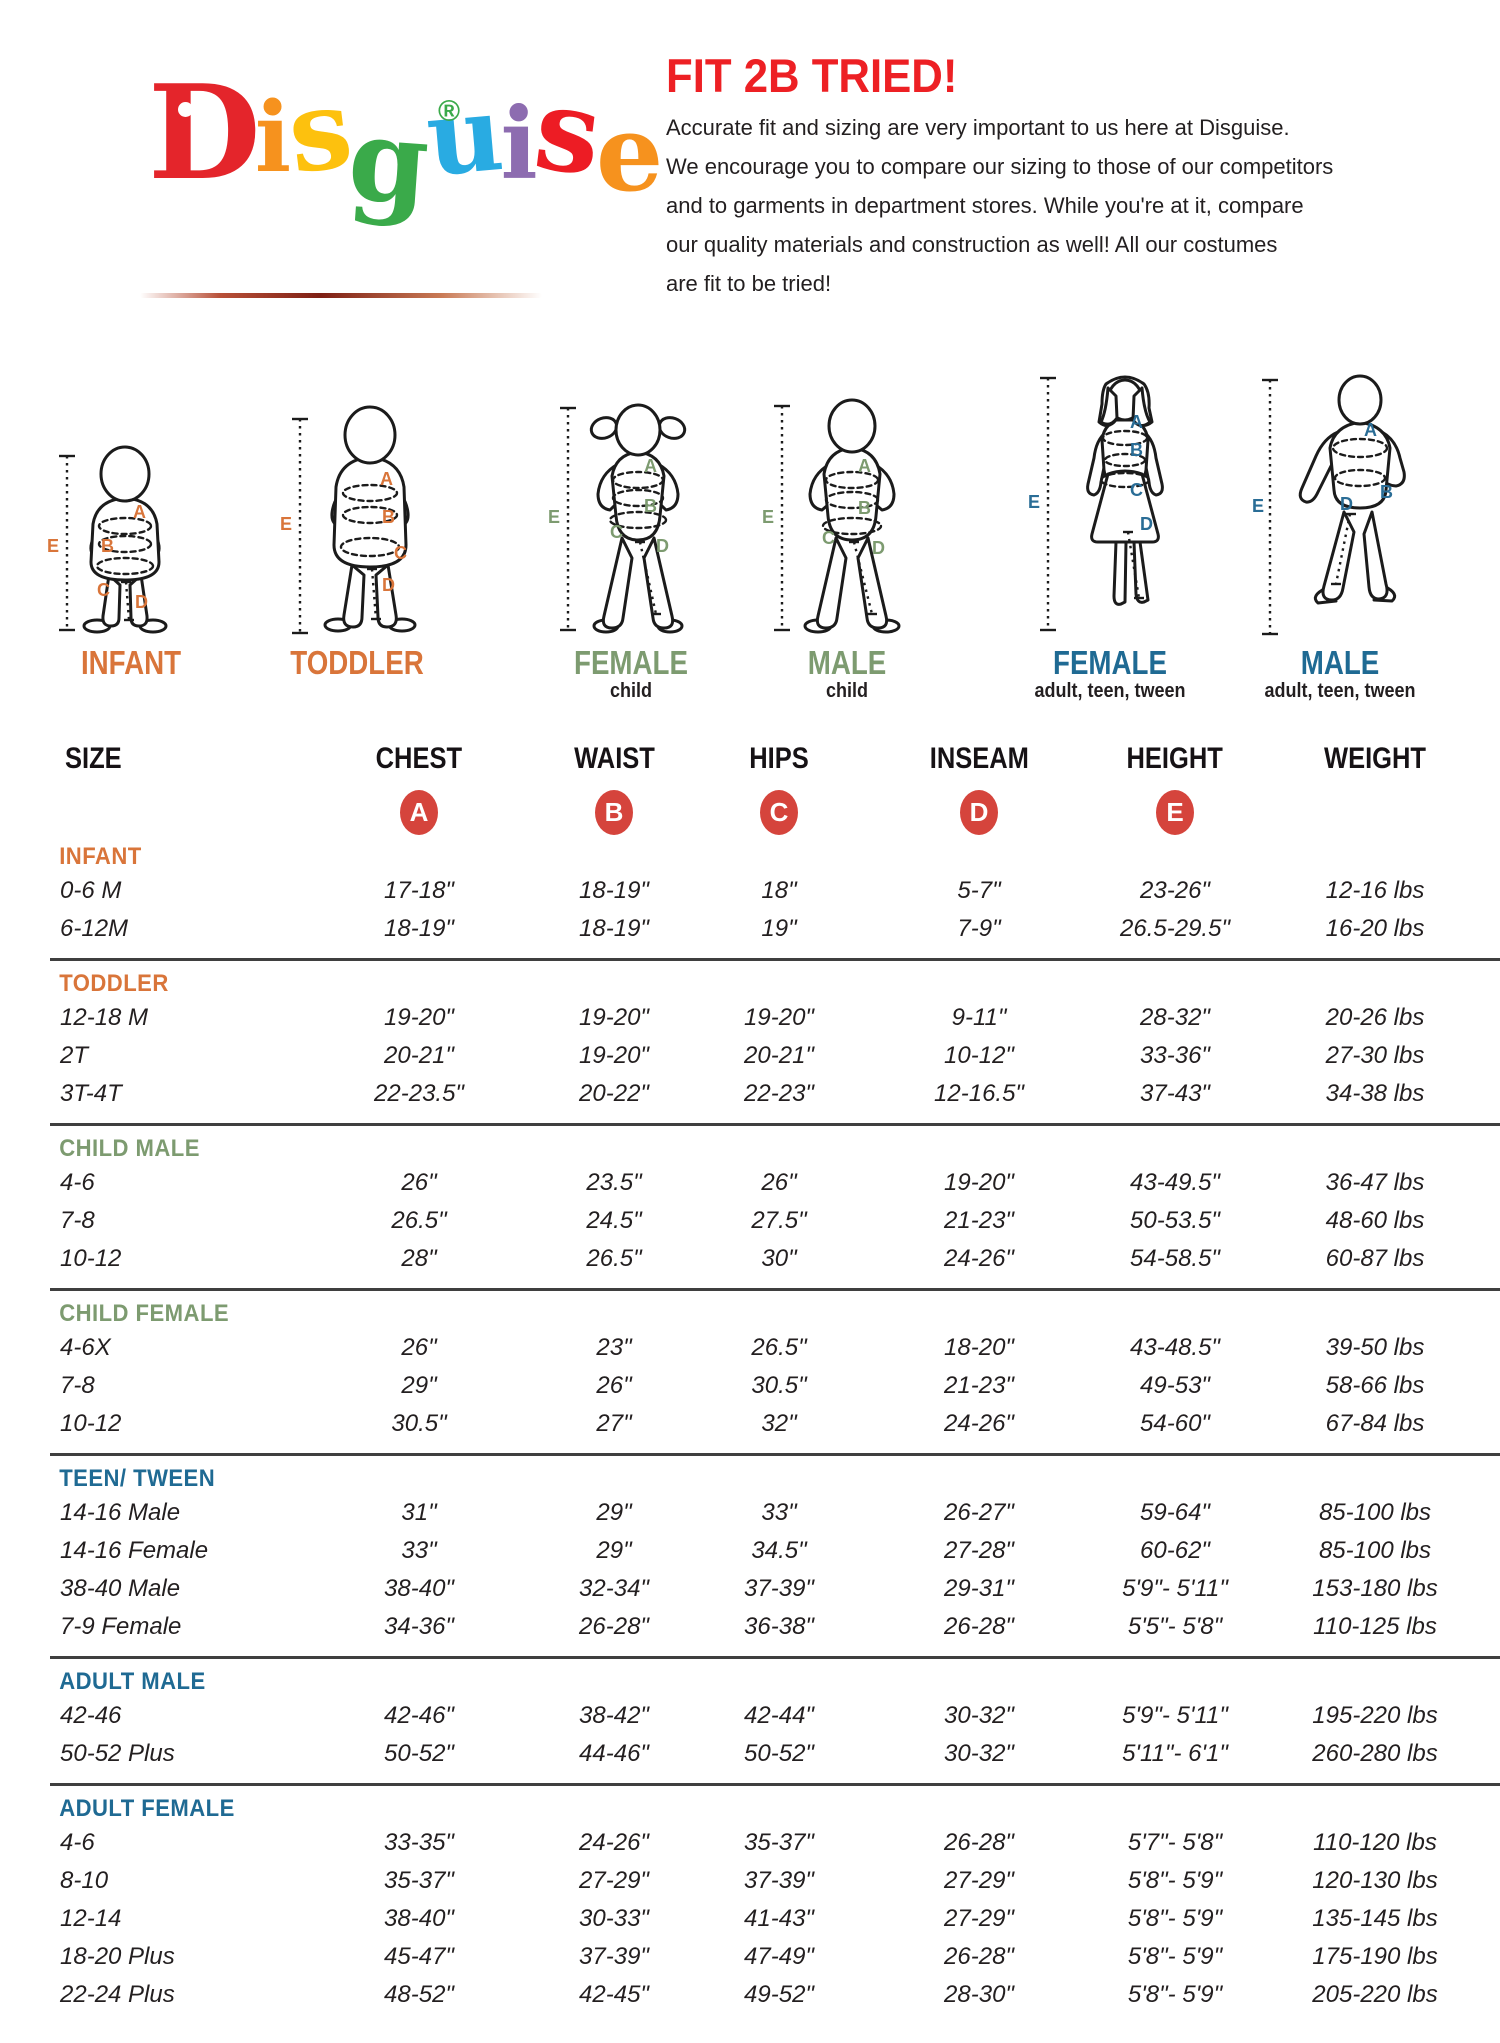 The height and width of the screenshot is (2043, 1500). What do you see at coordinates (629, 152) in the screenshot?
I see `logo-letter: e` at bounding box center [629, 152].